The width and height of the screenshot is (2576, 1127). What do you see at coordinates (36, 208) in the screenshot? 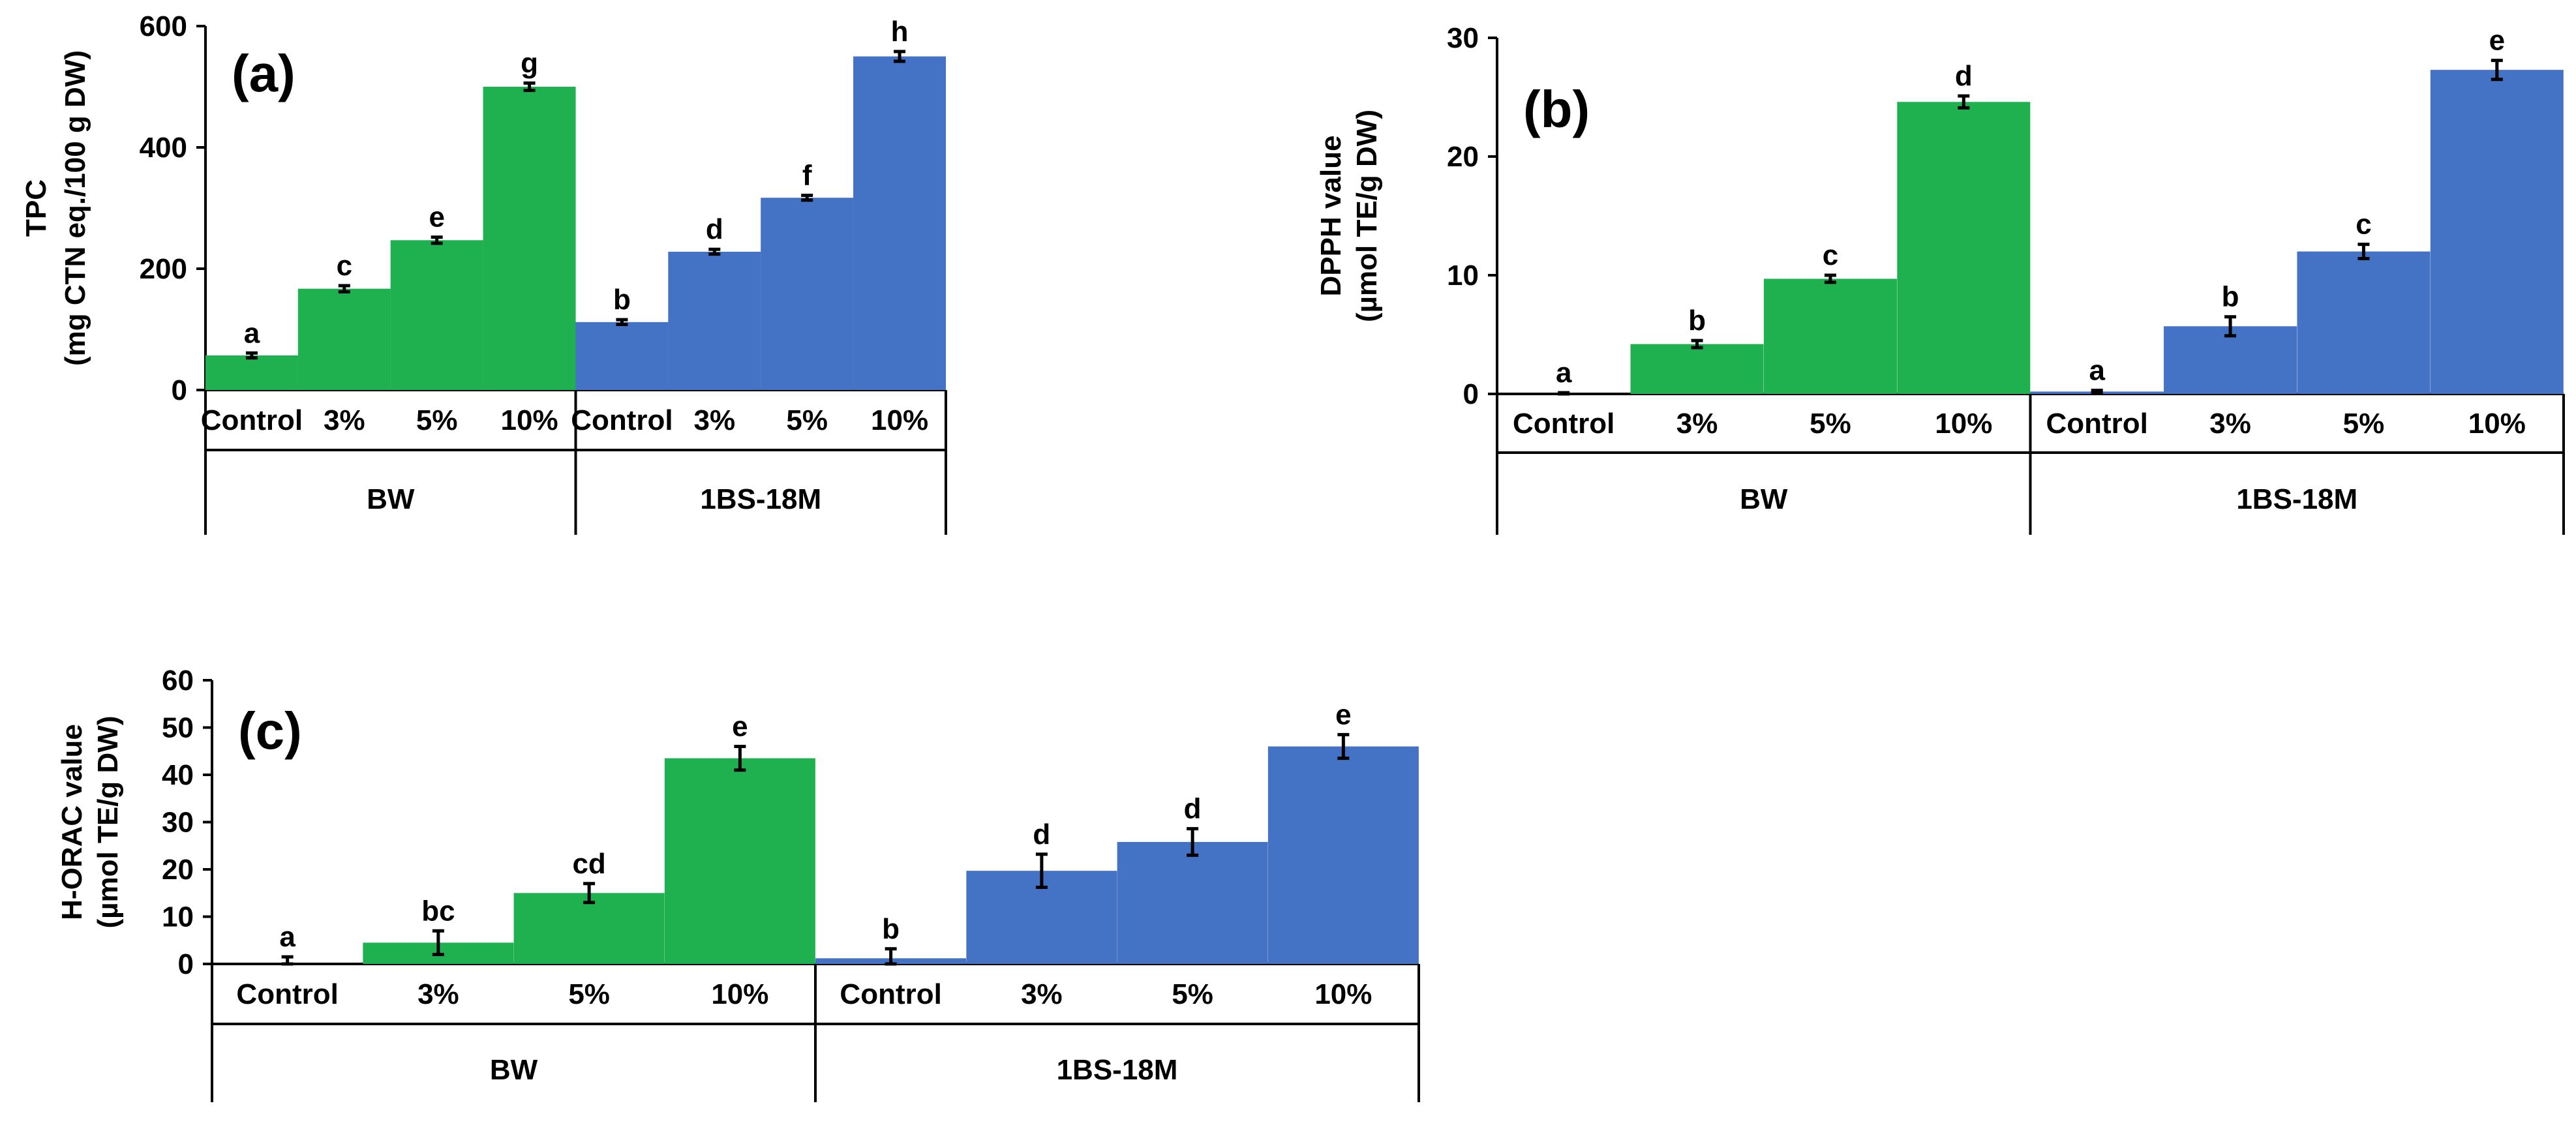
I see `y-axis-title-line-1: TPC` at bounding box center [36, 208].